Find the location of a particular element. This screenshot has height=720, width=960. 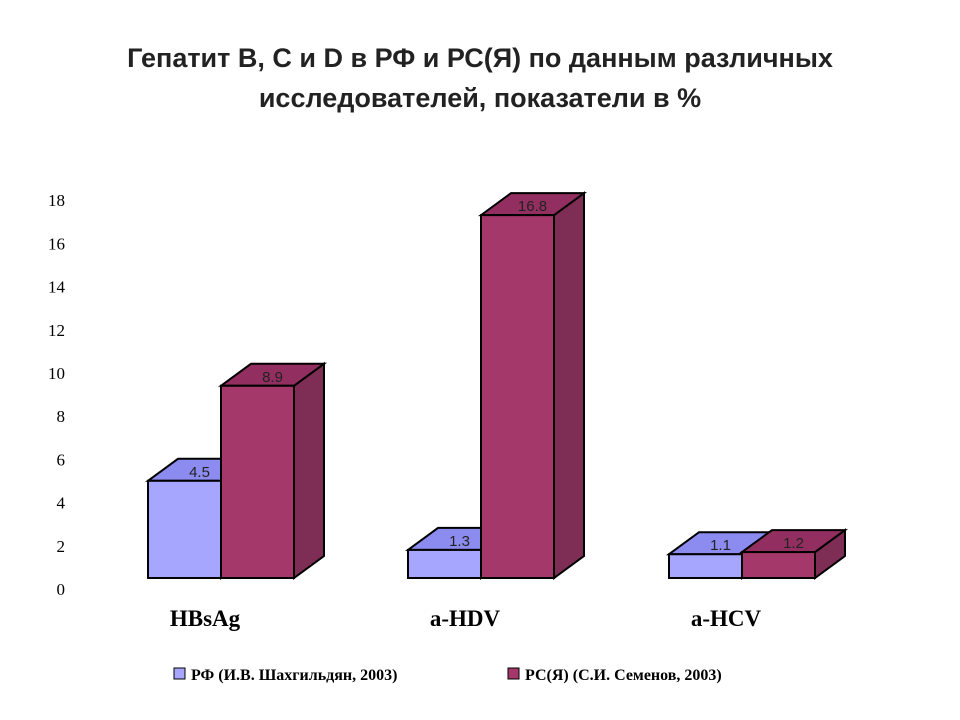

y-tick-label: 8 is located at coordinates (61, 416).